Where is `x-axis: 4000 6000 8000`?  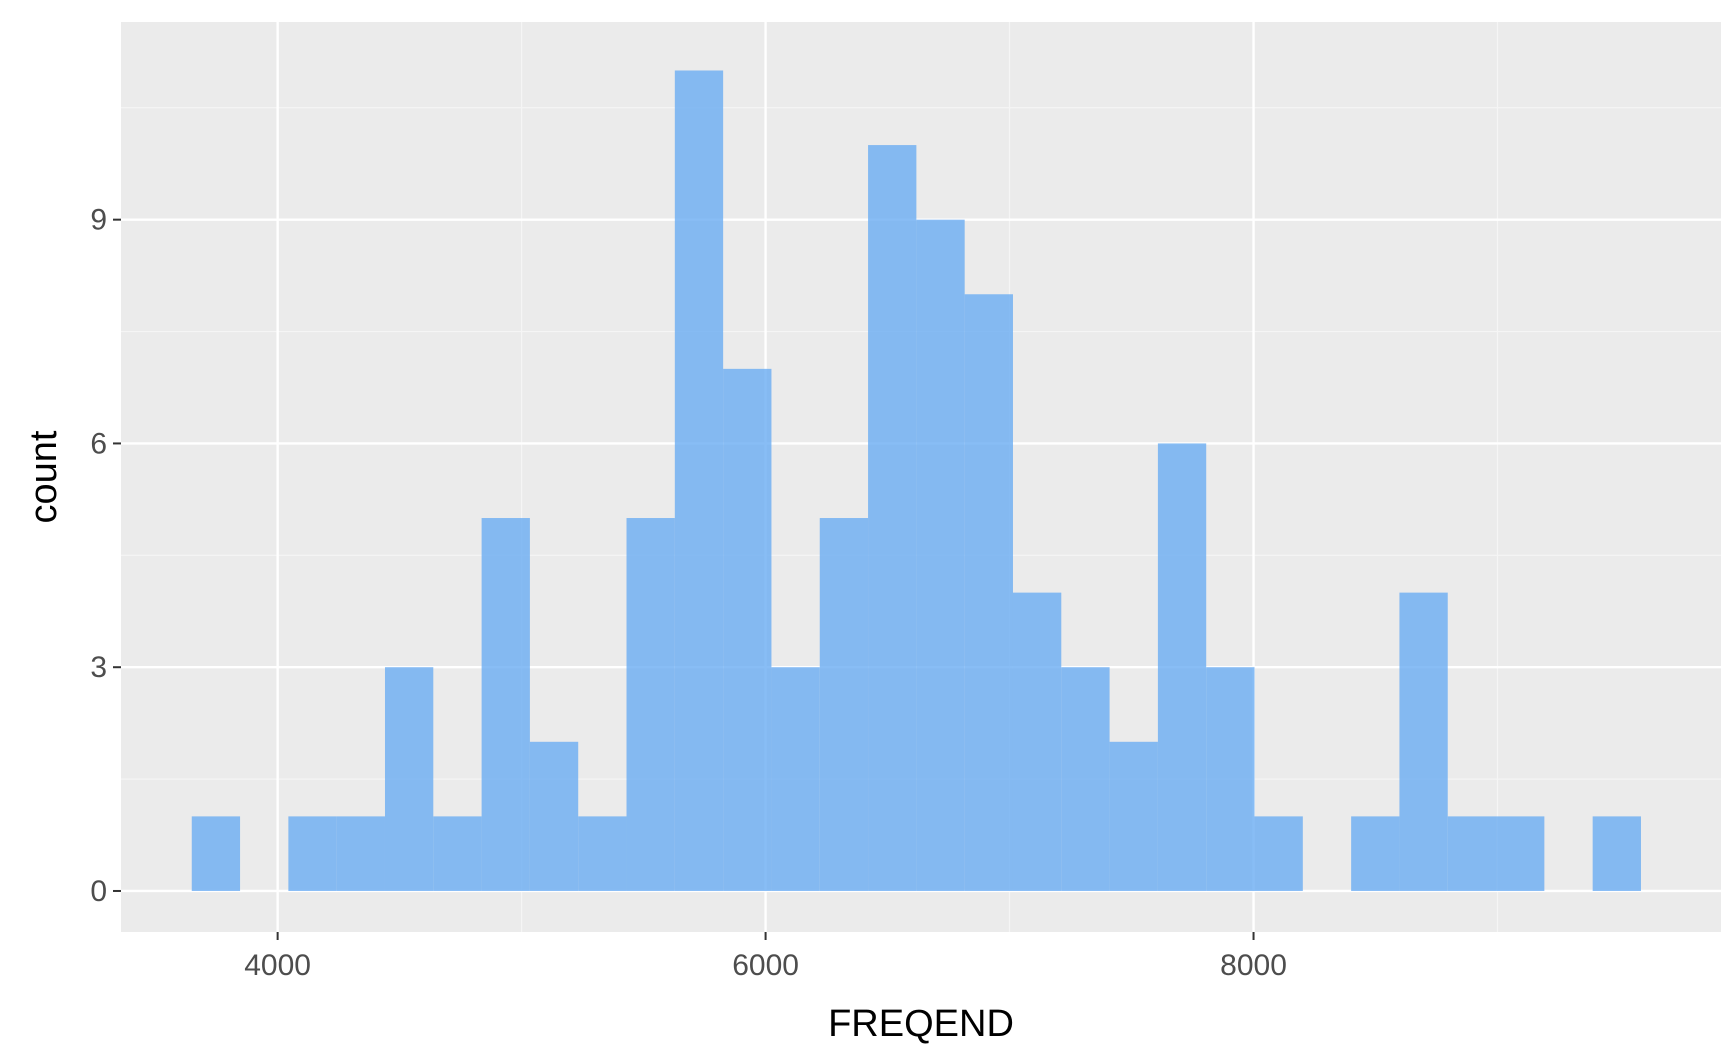 x-axis: 4000 6000 8000 is located at coordinates (765, 957).